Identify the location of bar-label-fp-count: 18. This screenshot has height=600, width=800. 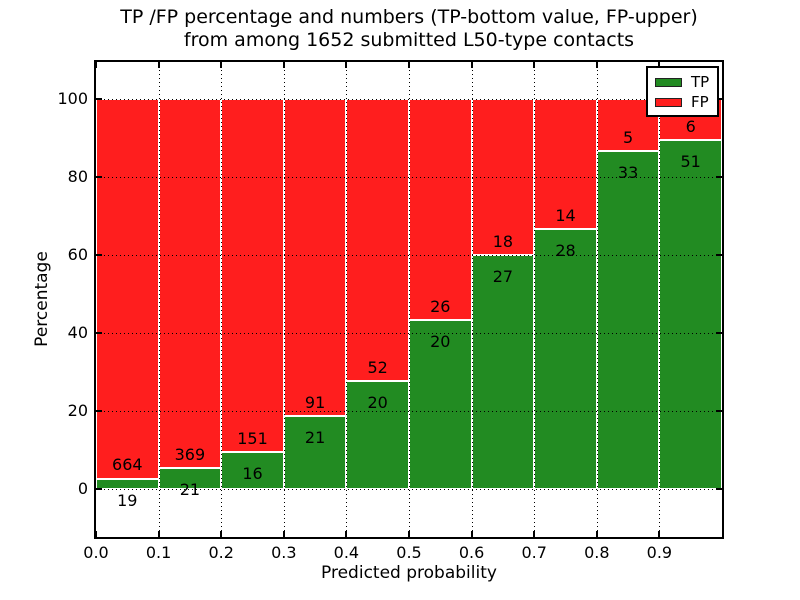
(503, 242).